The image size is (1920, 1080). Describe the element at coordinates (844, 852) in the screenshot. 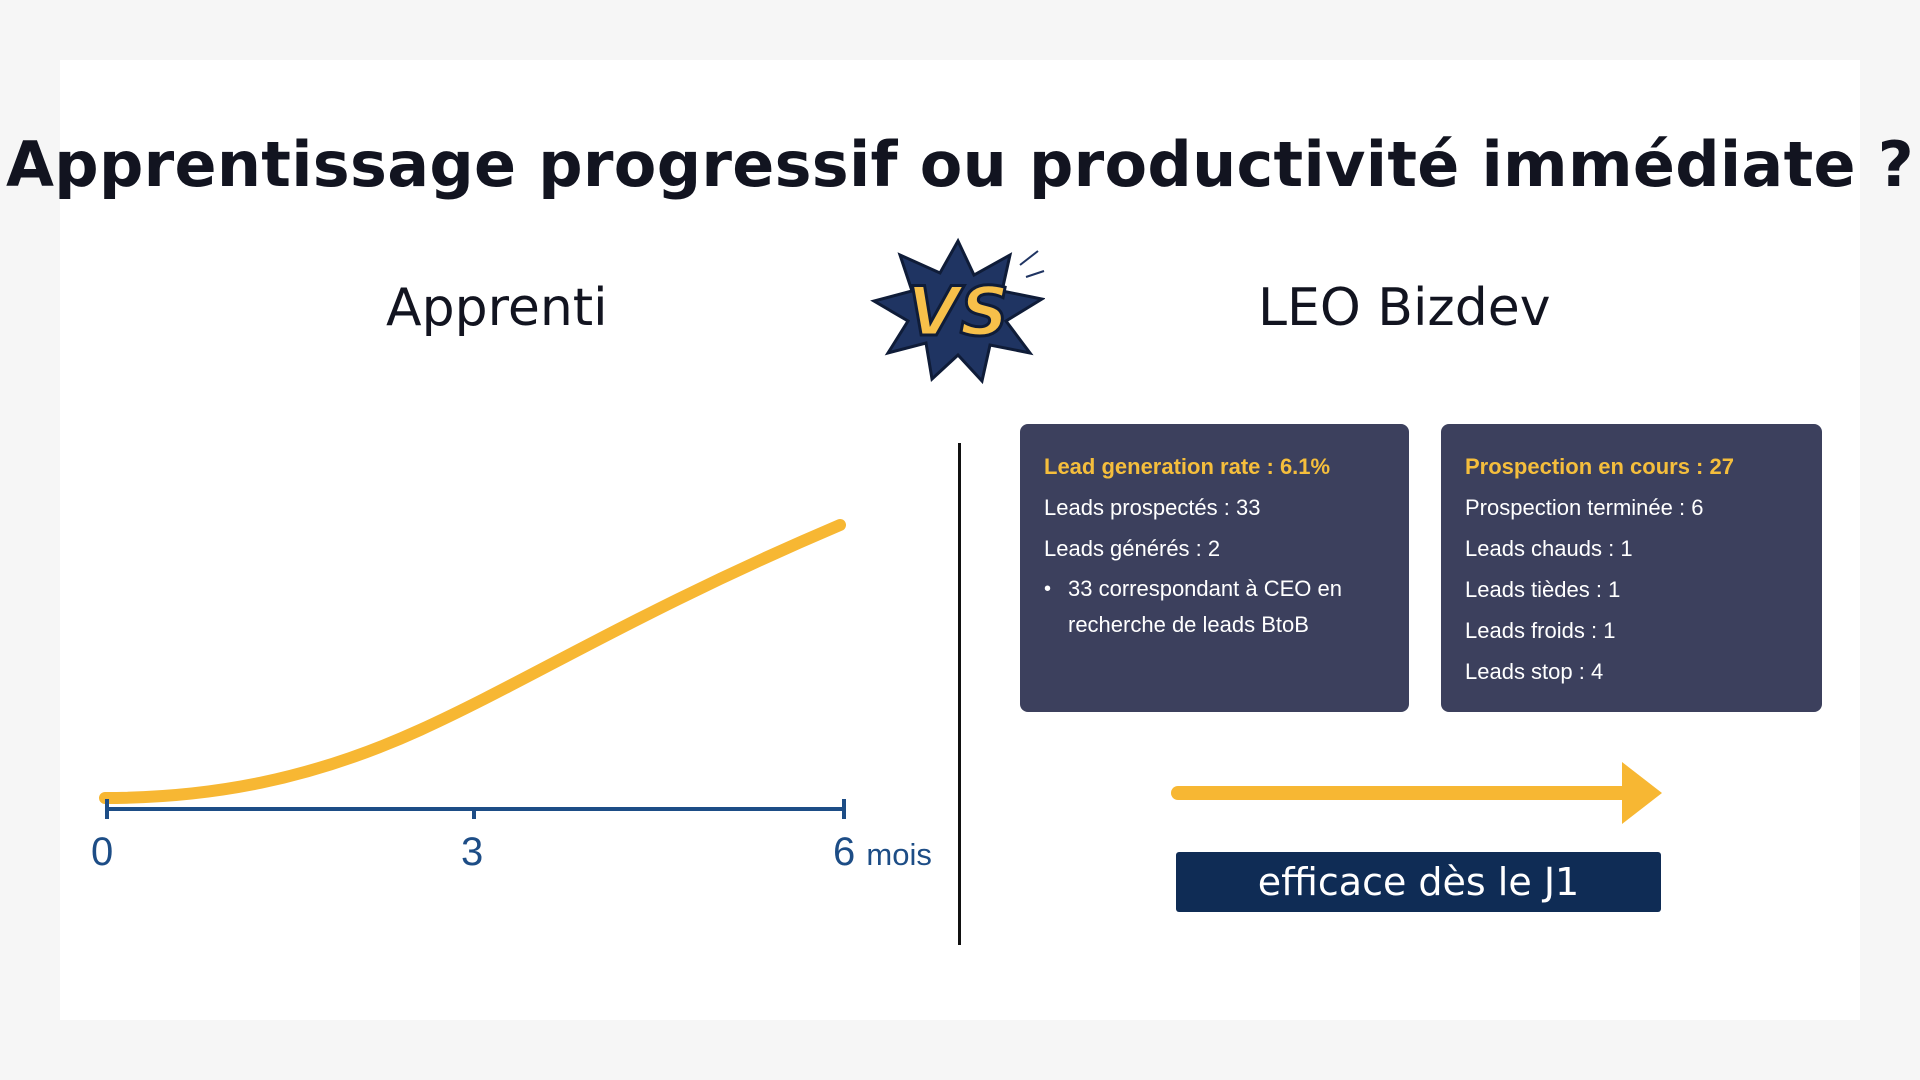

I see `tick-label-6-value: 6` at that location.